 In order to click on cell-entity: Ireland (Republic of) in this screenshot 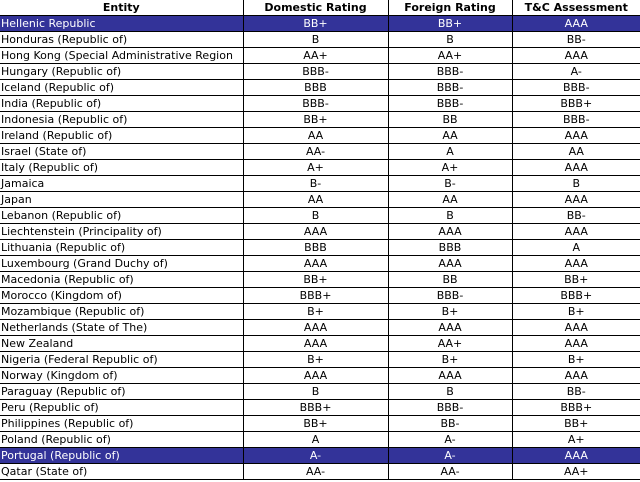, I will do `click(122, 135)`.